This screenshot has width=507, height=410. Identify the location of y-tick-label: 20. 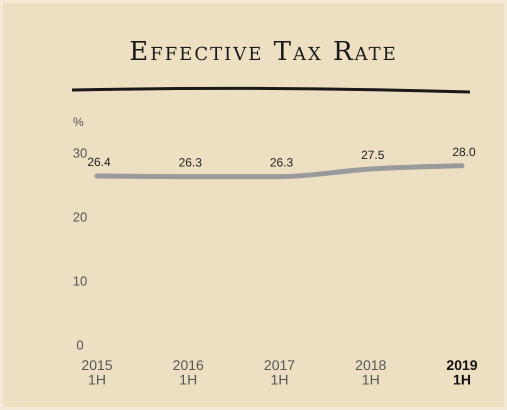
(80, 217).